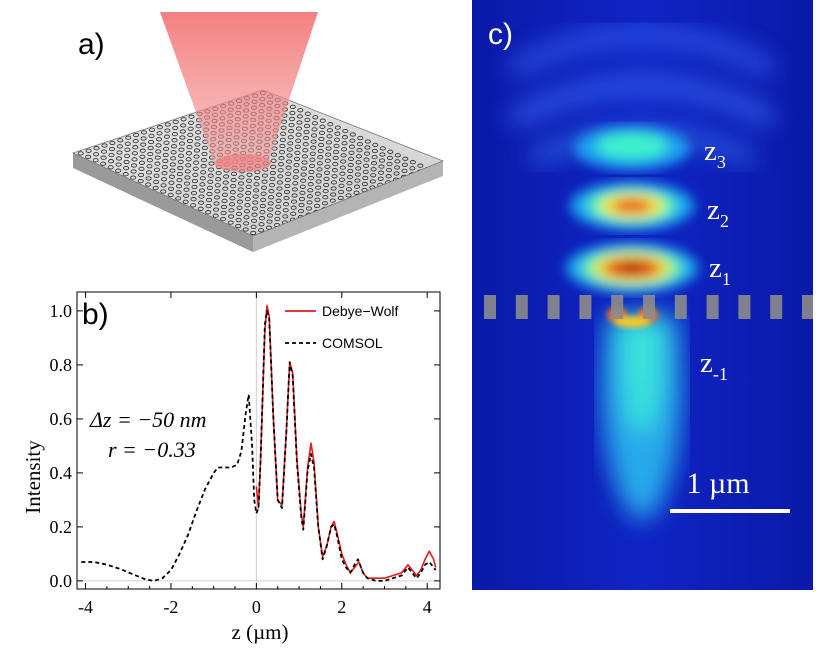 This screenshot has height=653, width=831. Describe the element at coordinates (718, 212) in the screenshot. I see `zone-label-z2: z2` at that location.